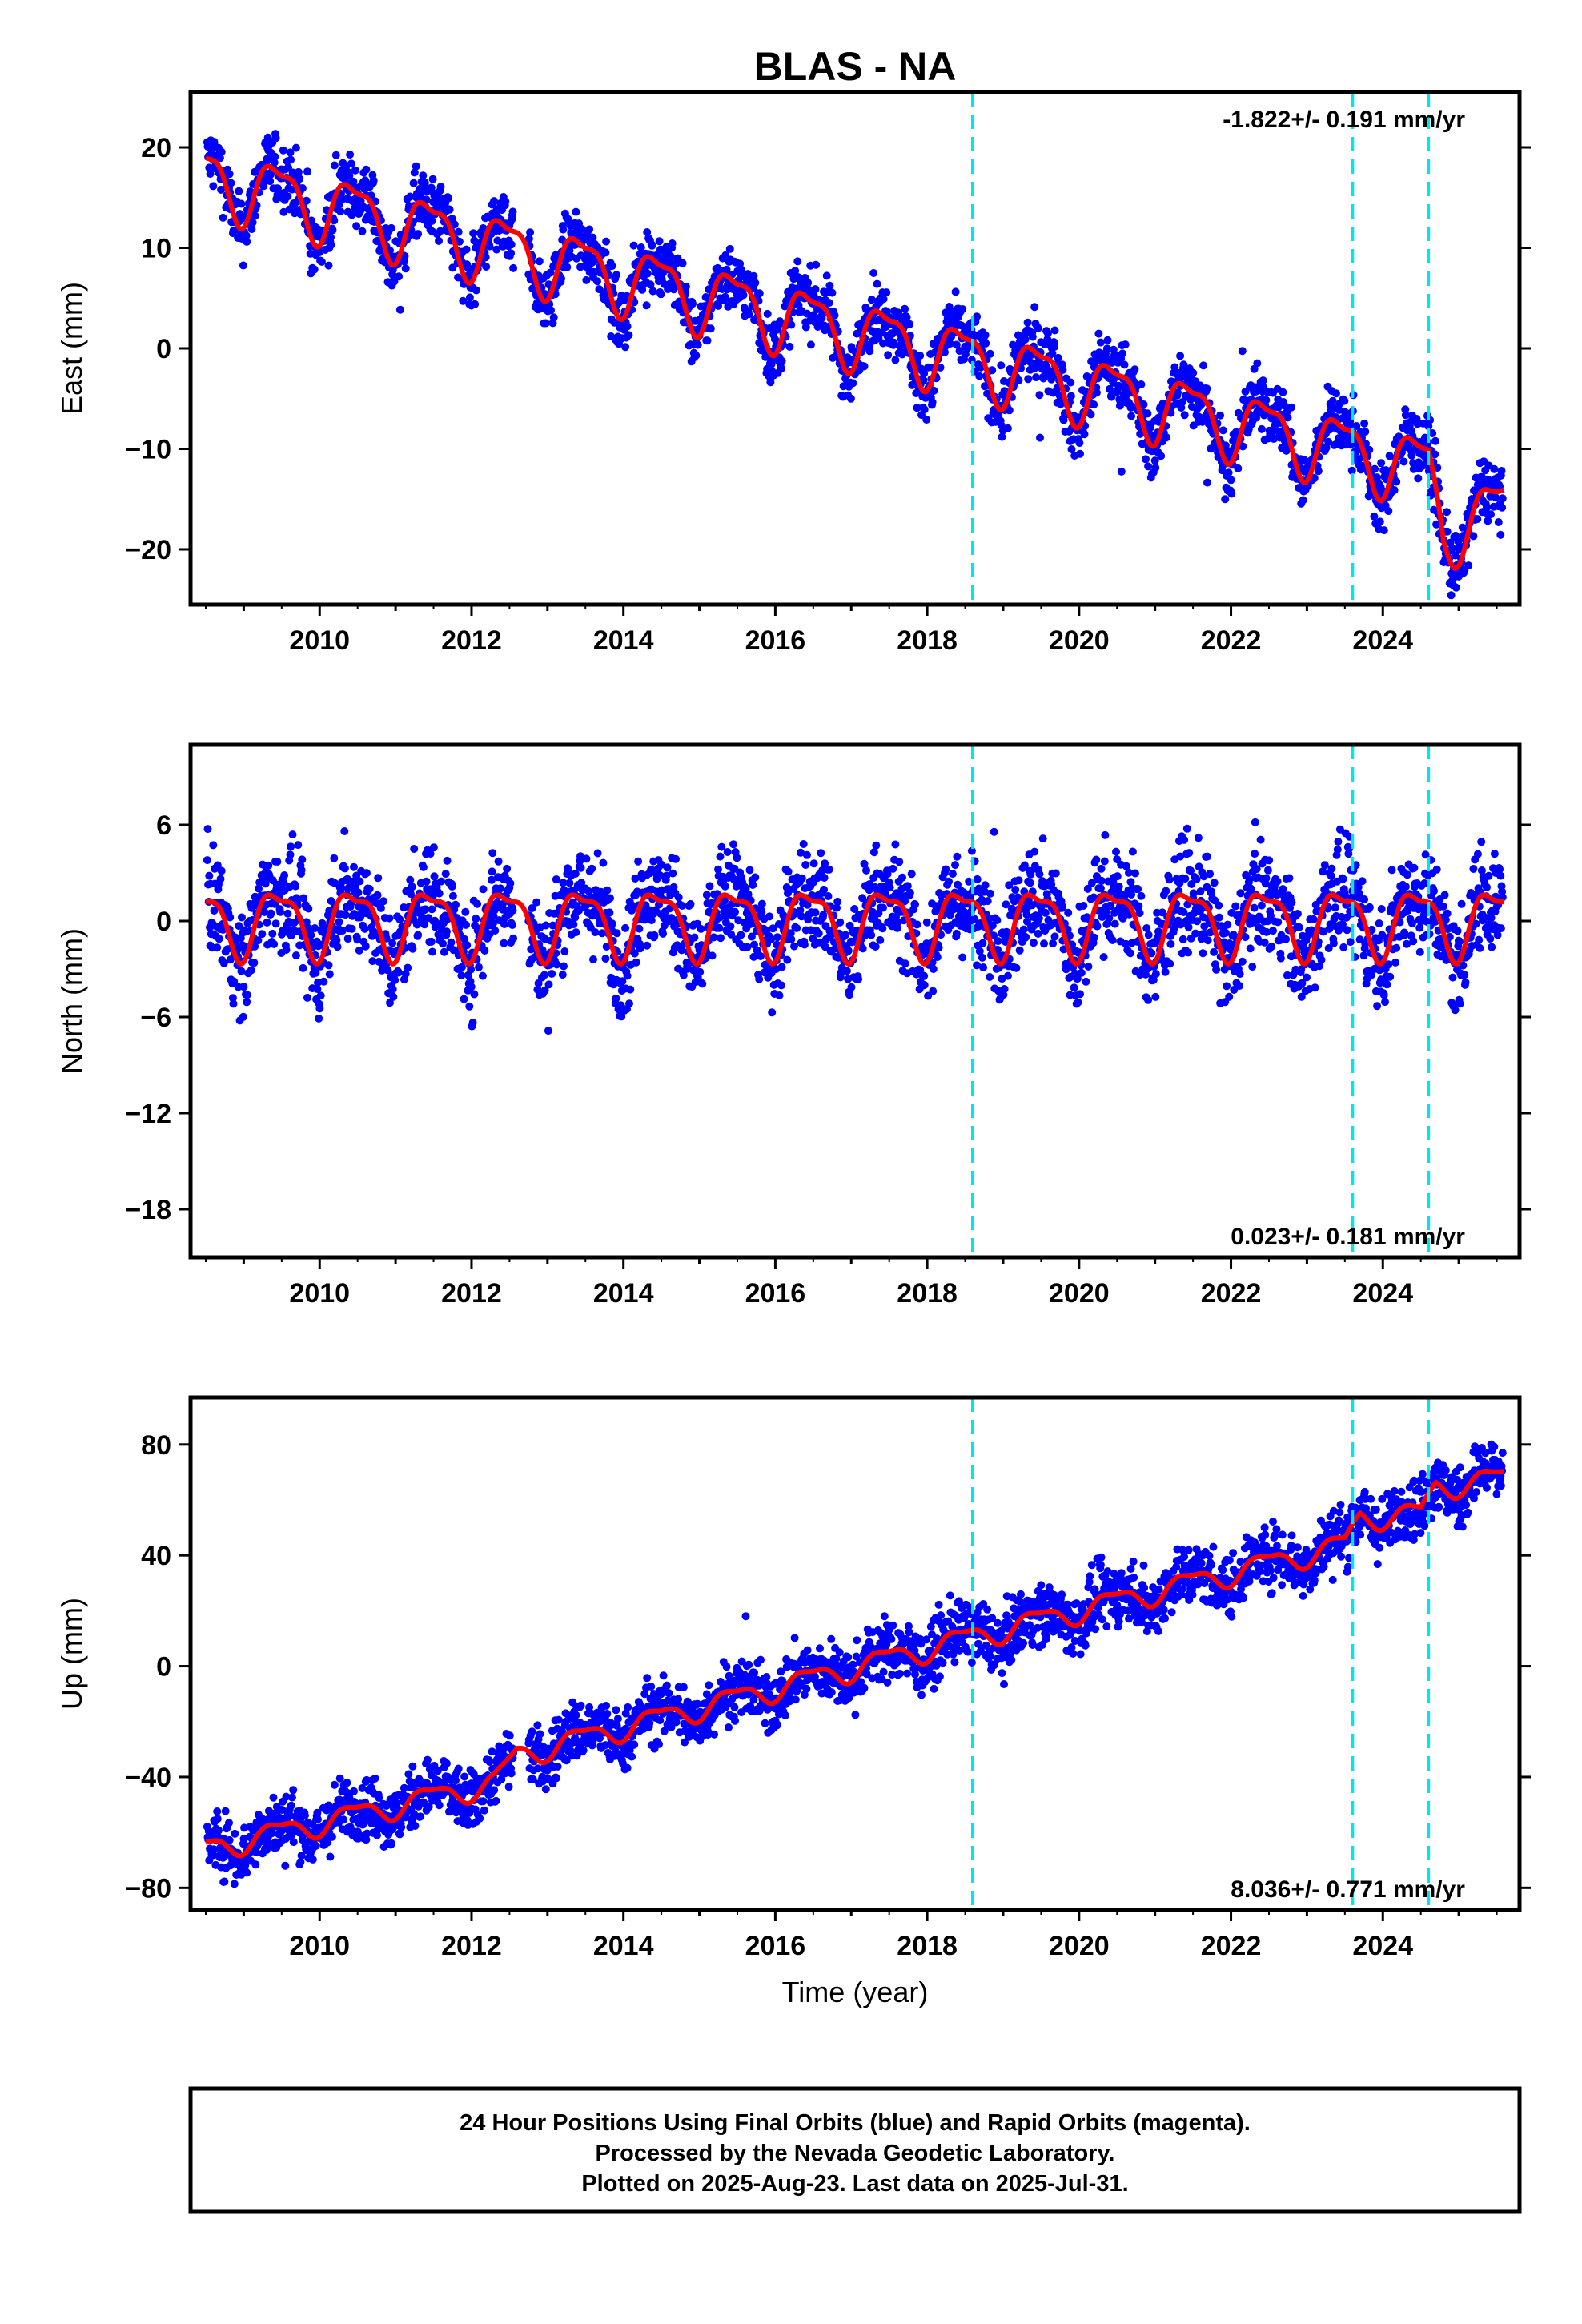 Image resolution: width=1582 pixels, height=2324 pixels. I want to click on y-axis-label: East (mm), so click(71, 348).